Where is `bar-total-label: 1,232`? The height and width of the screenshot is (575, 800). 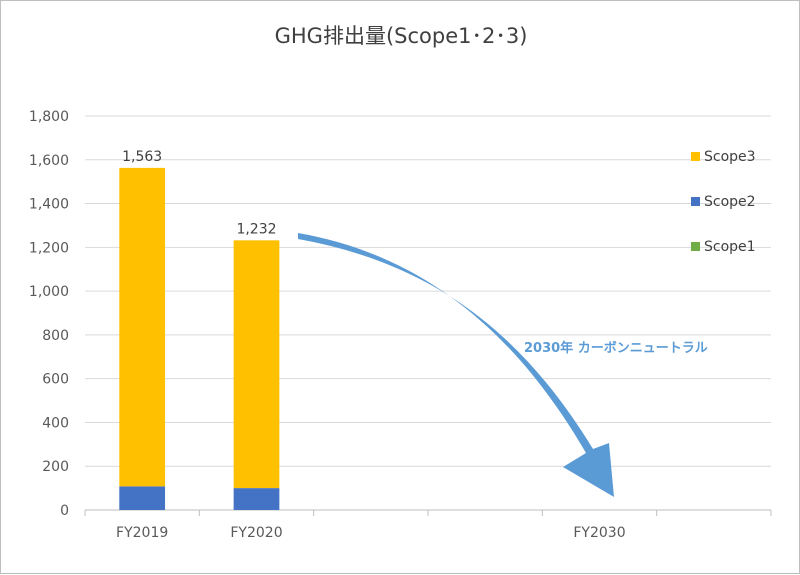
bar-total-label: 1,232 is located at coordinates (256, 229).